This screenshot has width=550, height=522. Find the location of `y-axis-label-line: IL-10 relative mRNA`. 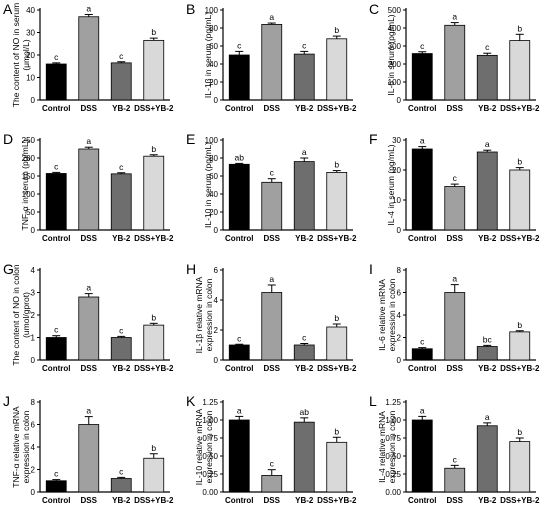

y-axis-label-line: IL-10 relative mRNA is located at coordinates (199, 446).